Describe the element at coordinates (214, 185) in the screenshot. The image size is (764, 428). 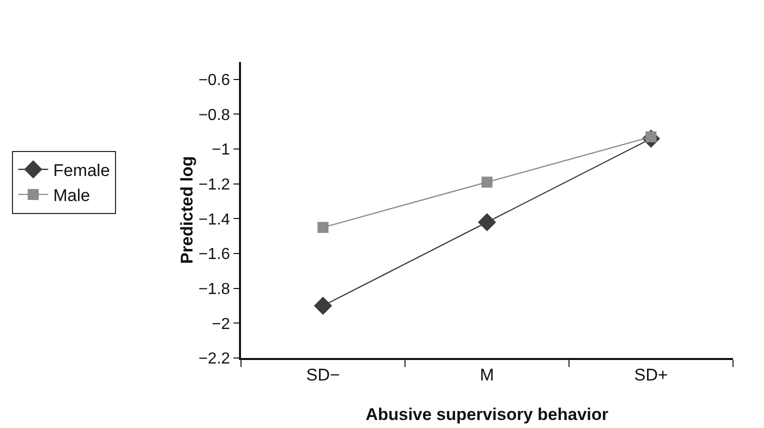
I see `y-tick-label: −1.2` at that location.